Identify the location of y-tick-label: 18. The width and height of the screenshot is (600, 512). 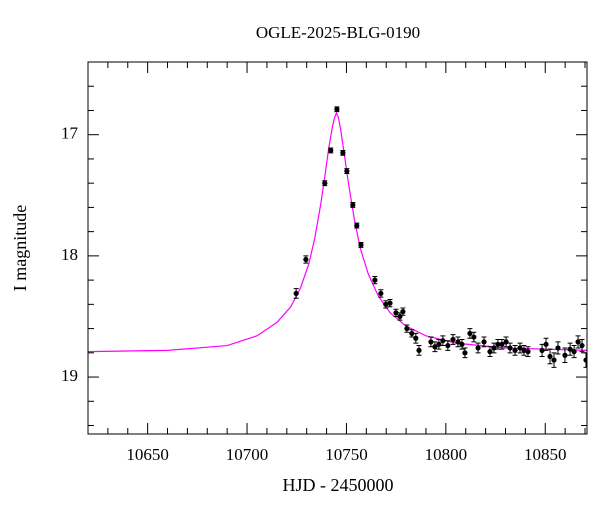
(69, 254).